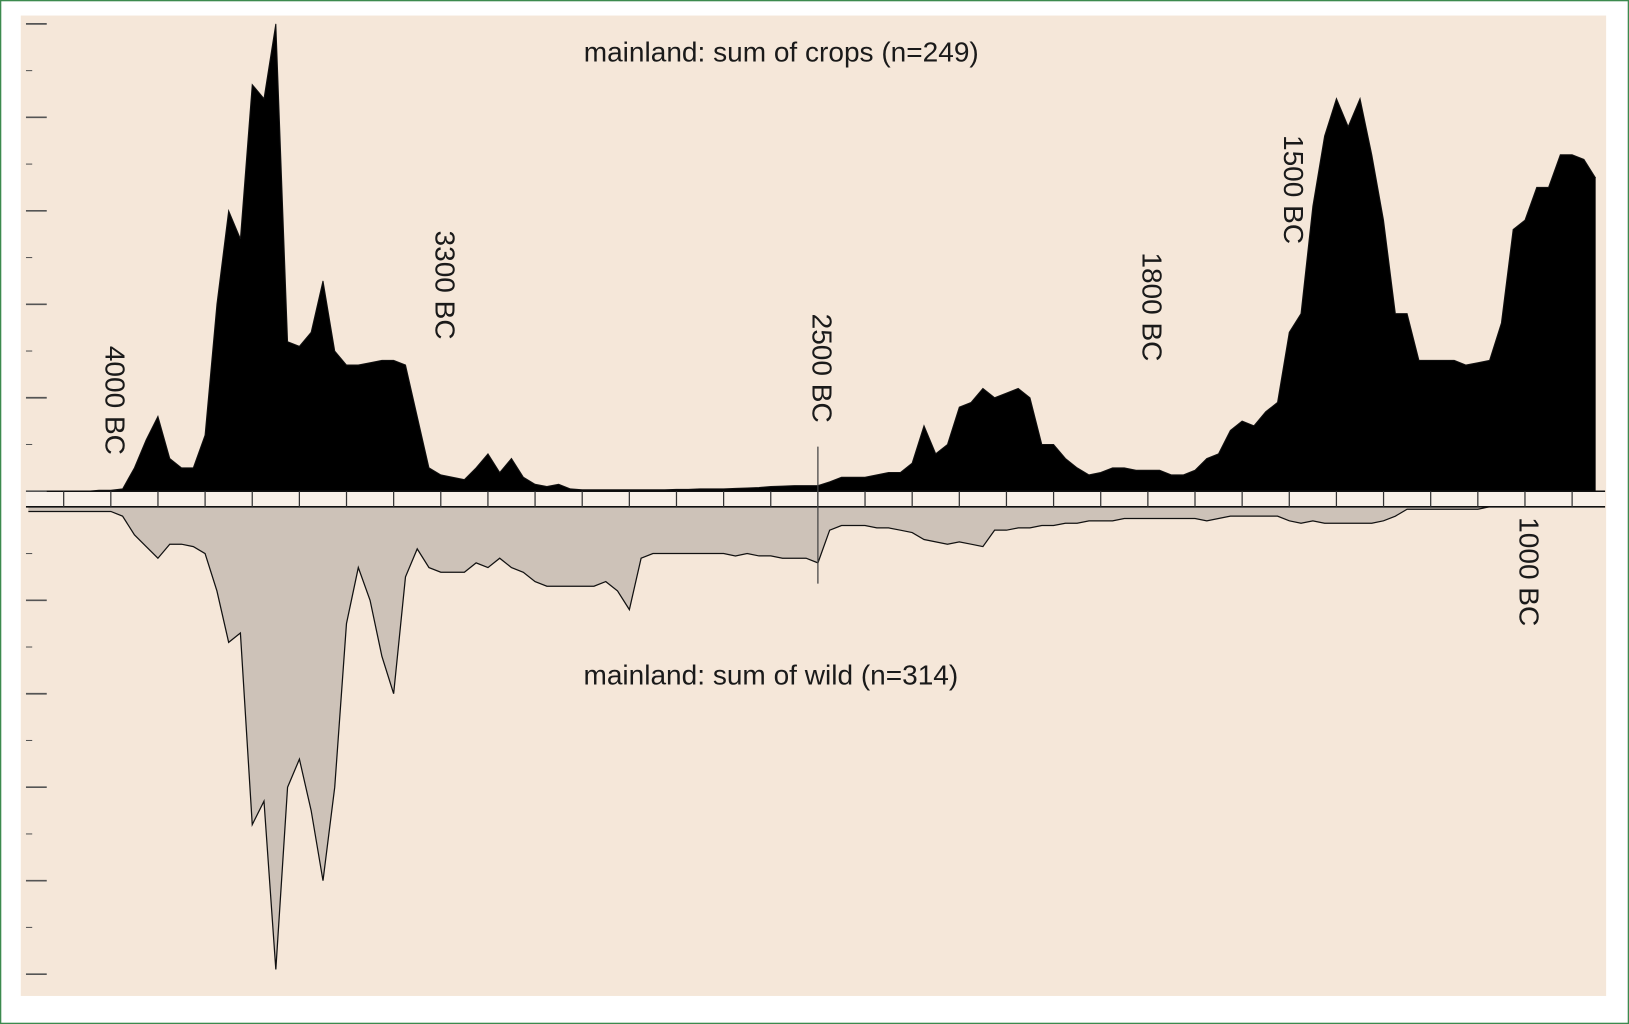 This screenshot has height=1024, width=1629. Describe the element at coordinates (1293, 189) in the screenshot. I see `x-tick-label: 1500 BC` at that location.